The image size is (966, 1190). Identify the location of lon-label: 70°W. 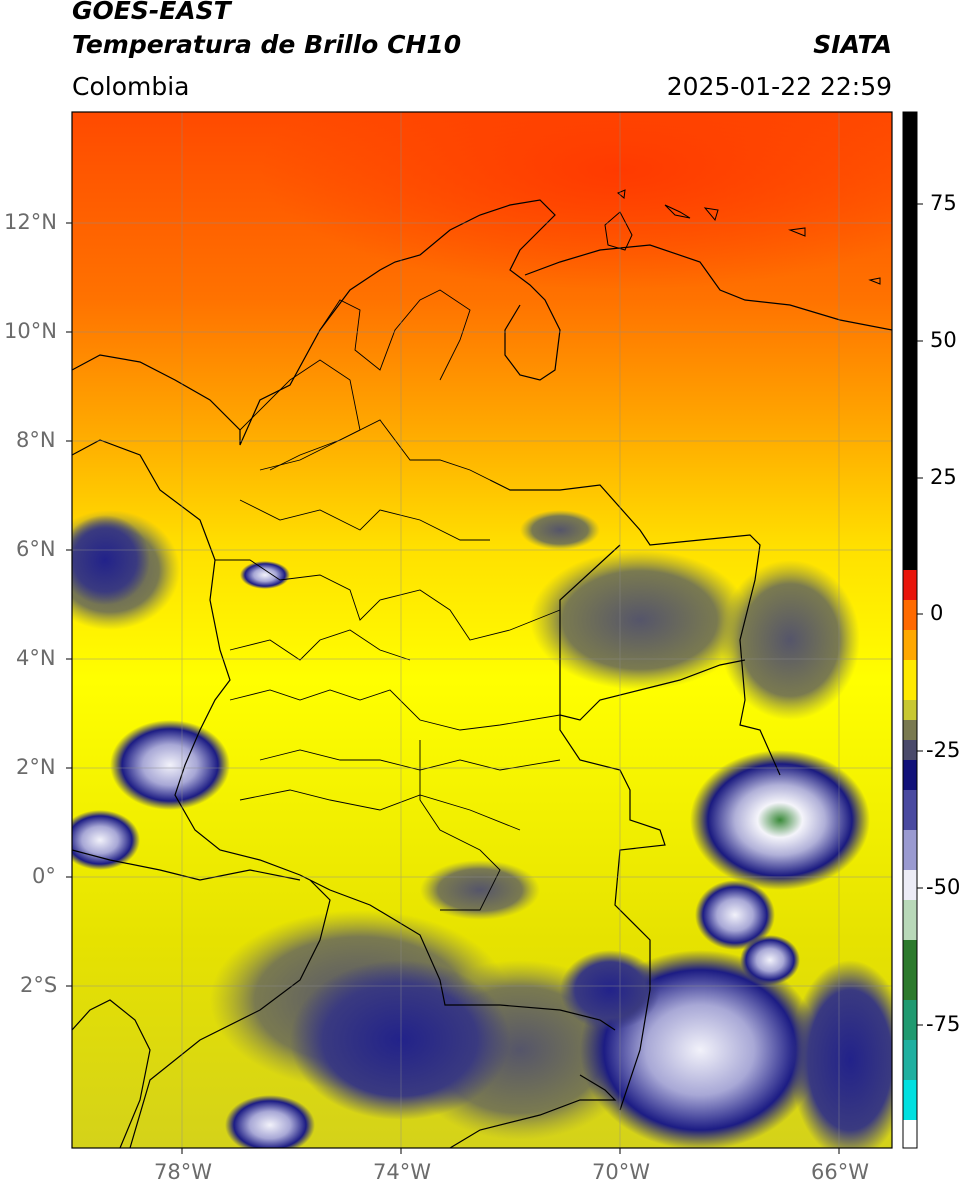
(621, 1172).